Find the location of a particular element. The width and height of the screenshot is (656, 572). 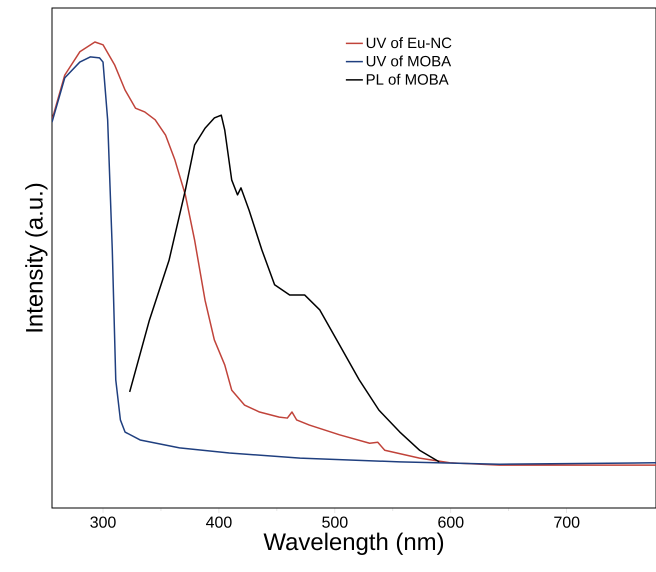

x-tick-label: 400 is located at coordinates (219, 522).